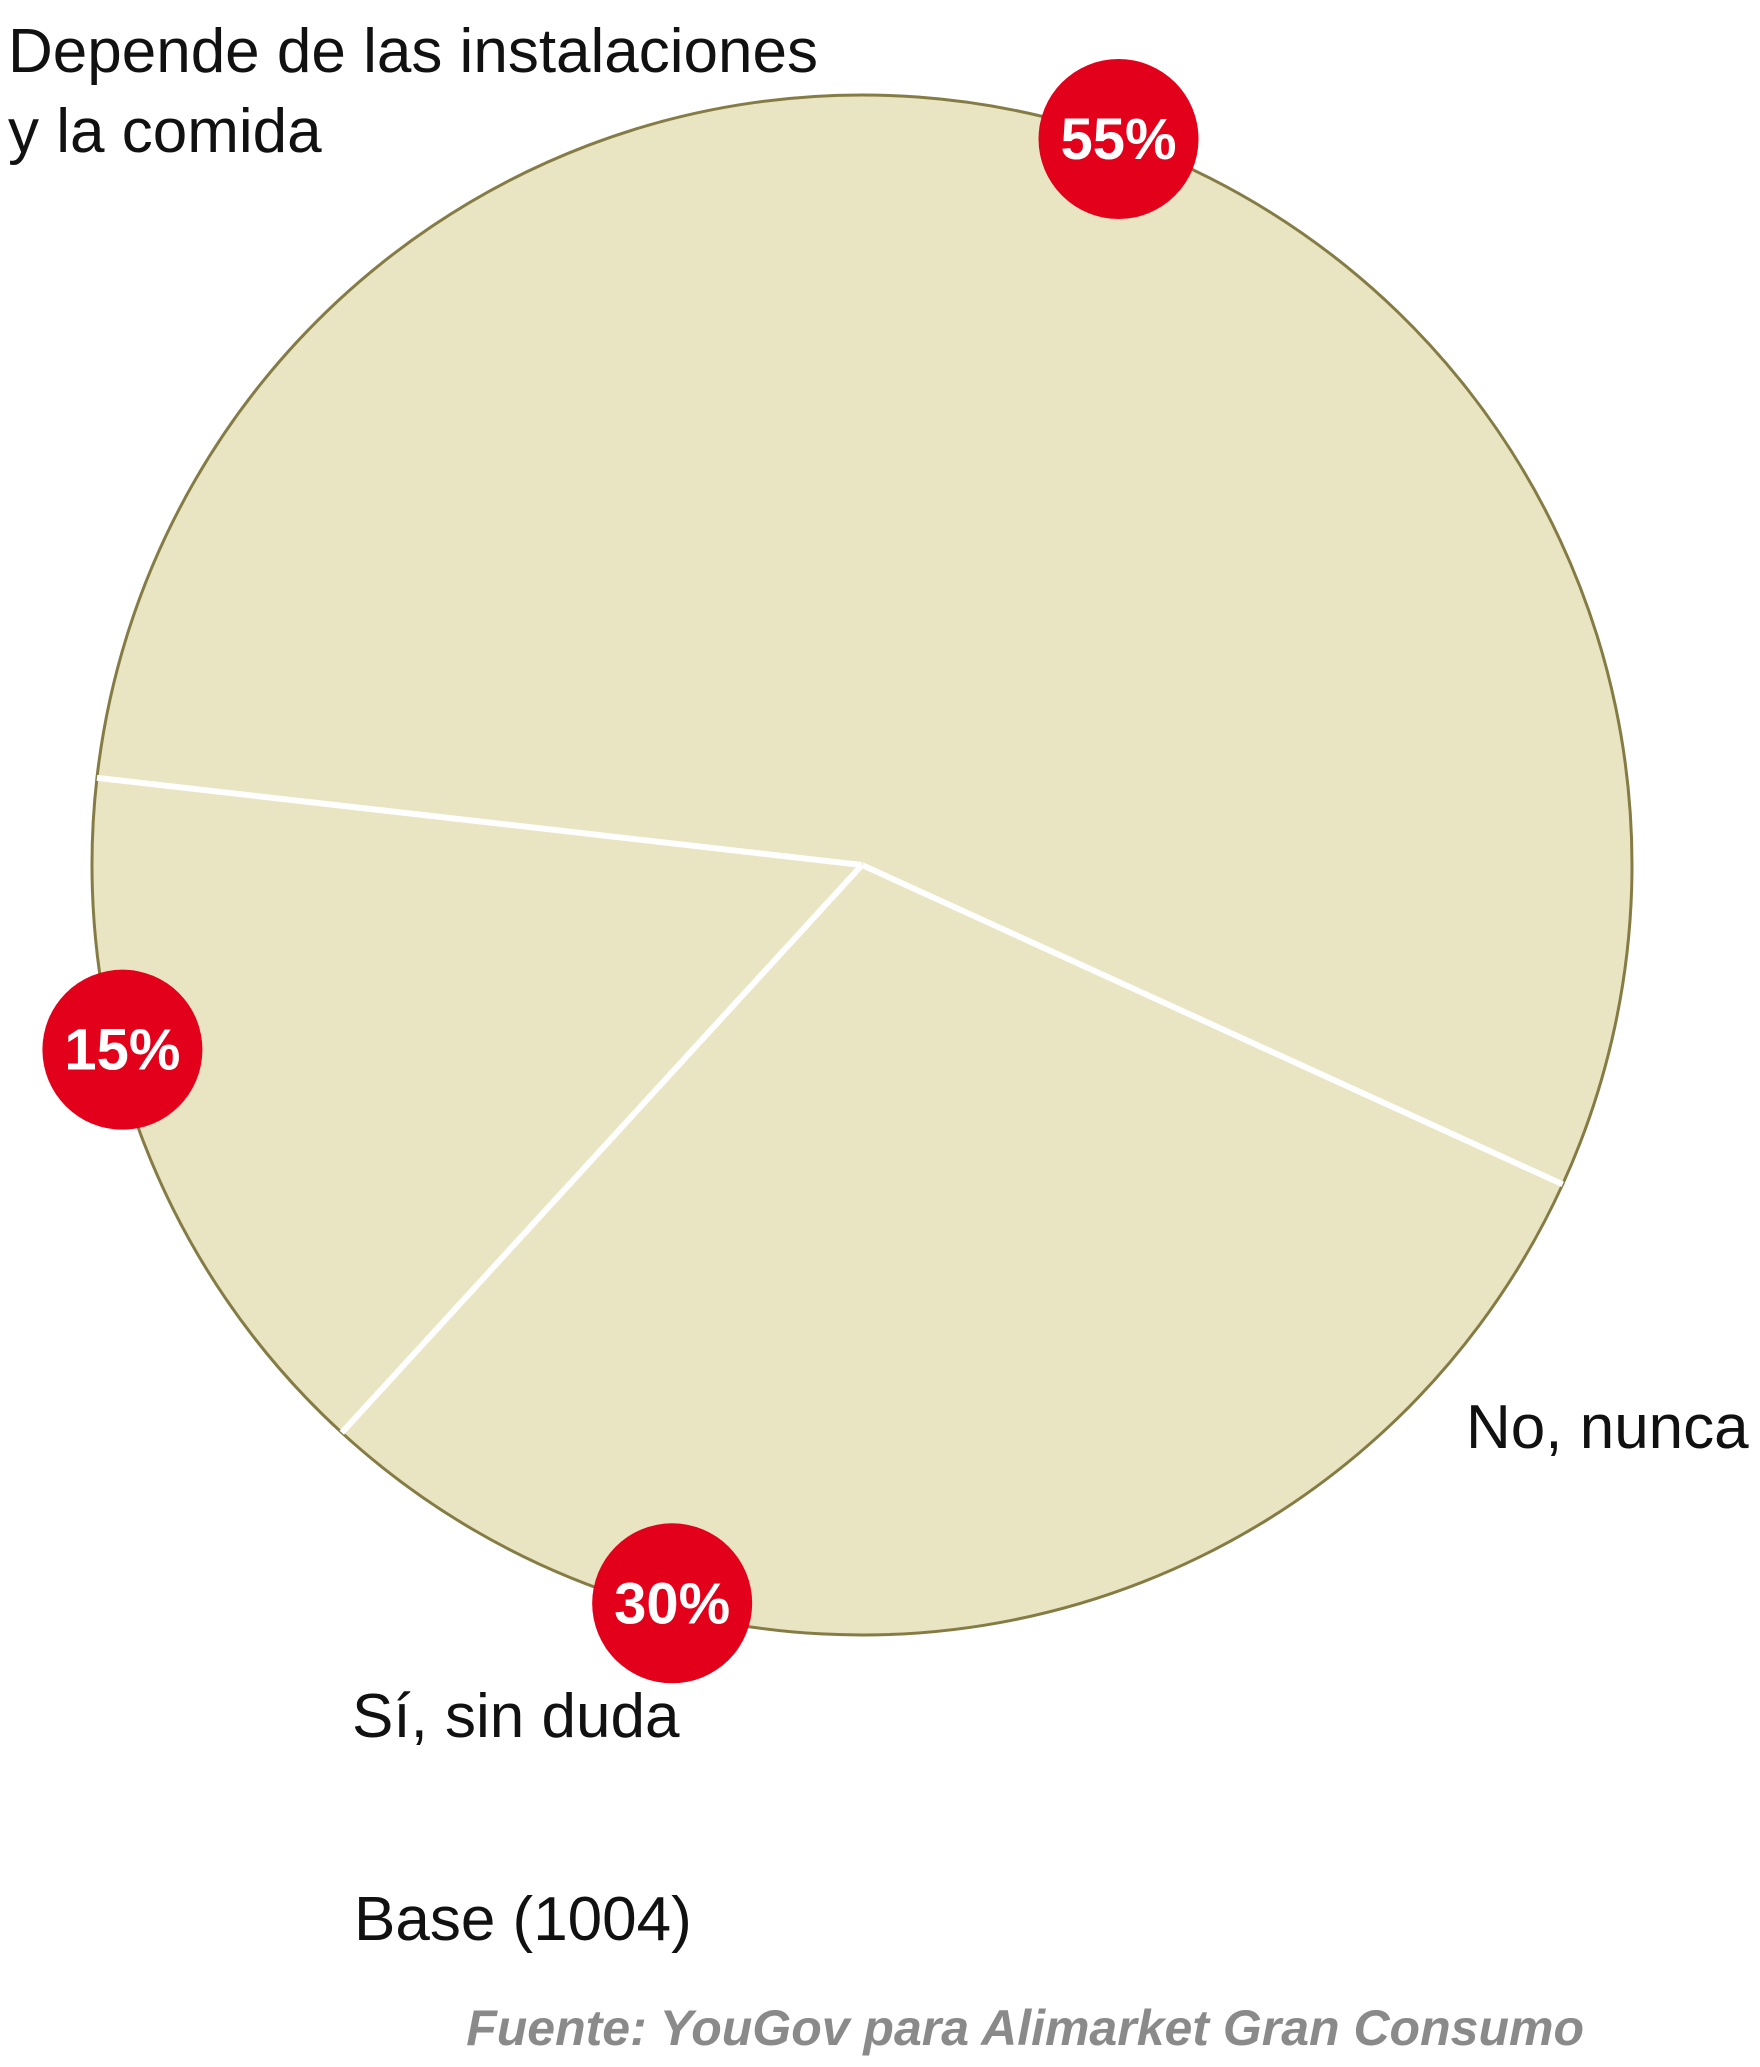 This screenshot has width=1760, height=2067. I want to click on pie-slice-si-sin-duda, so click(477, 1105).